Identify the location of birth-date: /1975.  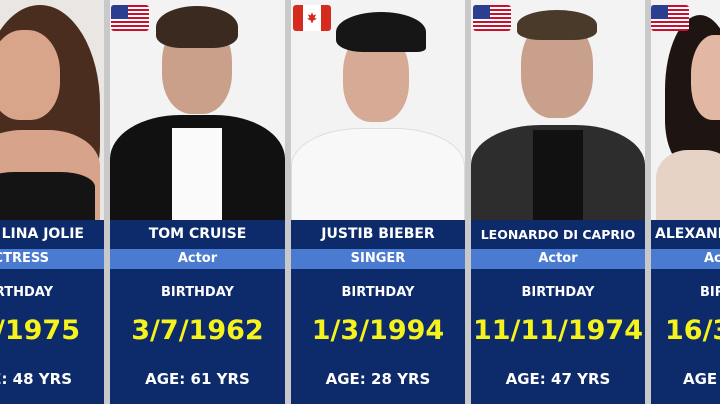
(40, 330).